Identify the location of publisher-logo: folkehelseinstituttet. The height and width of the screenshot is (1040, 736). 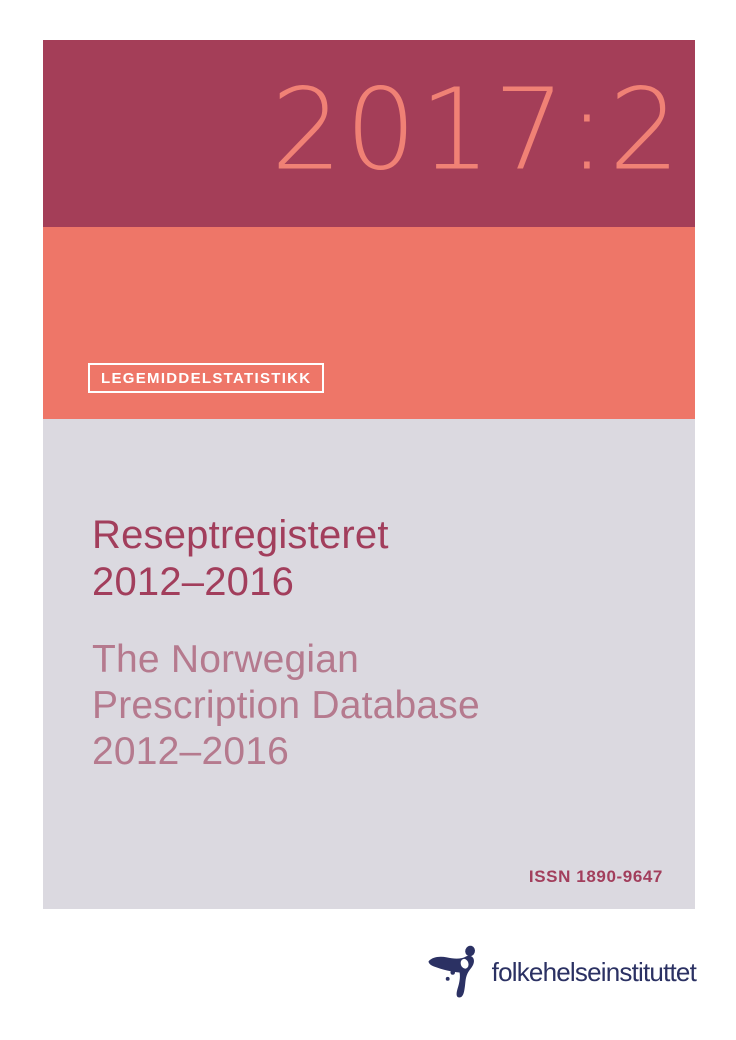
(560, 972).